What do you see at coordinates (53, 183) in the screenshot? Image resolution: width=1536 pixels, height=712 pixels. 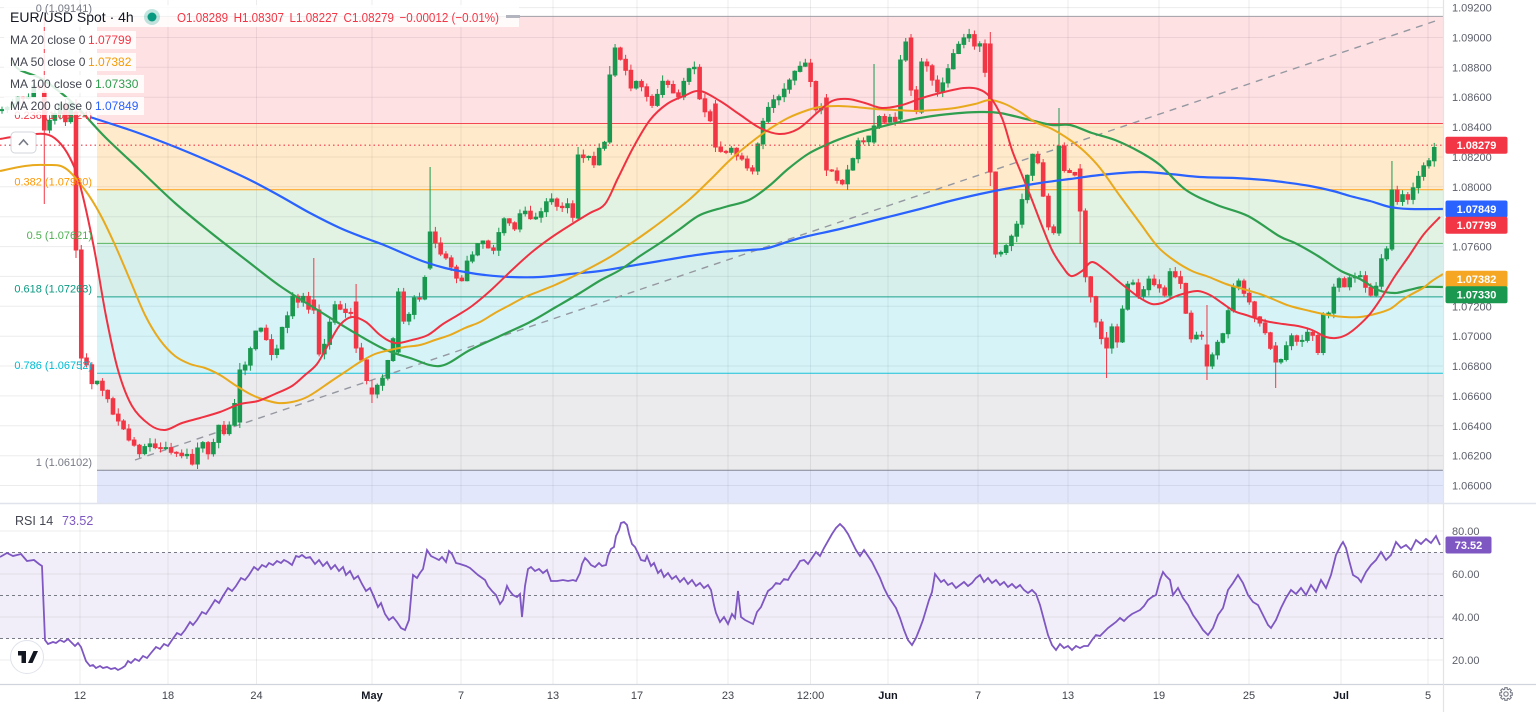 I see `svg-text: 0.382 (1.07980)` at bounding box center [53, 183].